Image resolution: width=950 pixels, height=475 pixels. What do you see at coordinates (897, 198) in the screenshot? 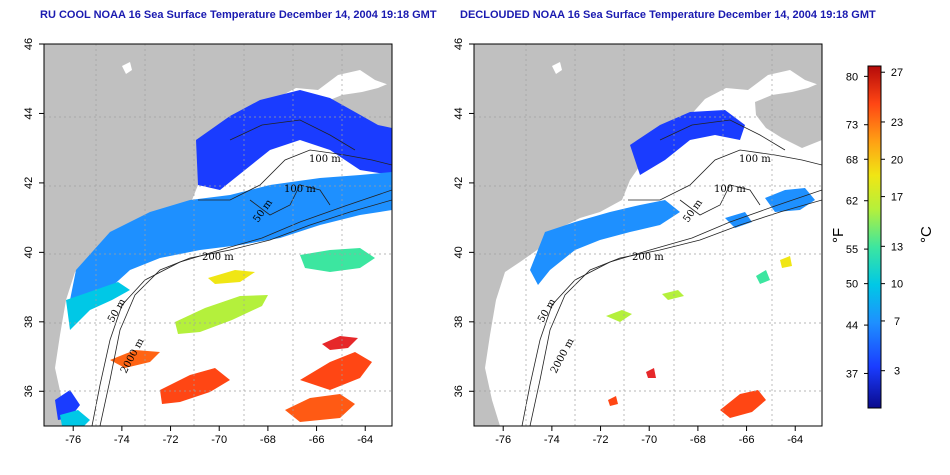
I see `celsius-tick-label: 17` at bounding box center [897, 198].